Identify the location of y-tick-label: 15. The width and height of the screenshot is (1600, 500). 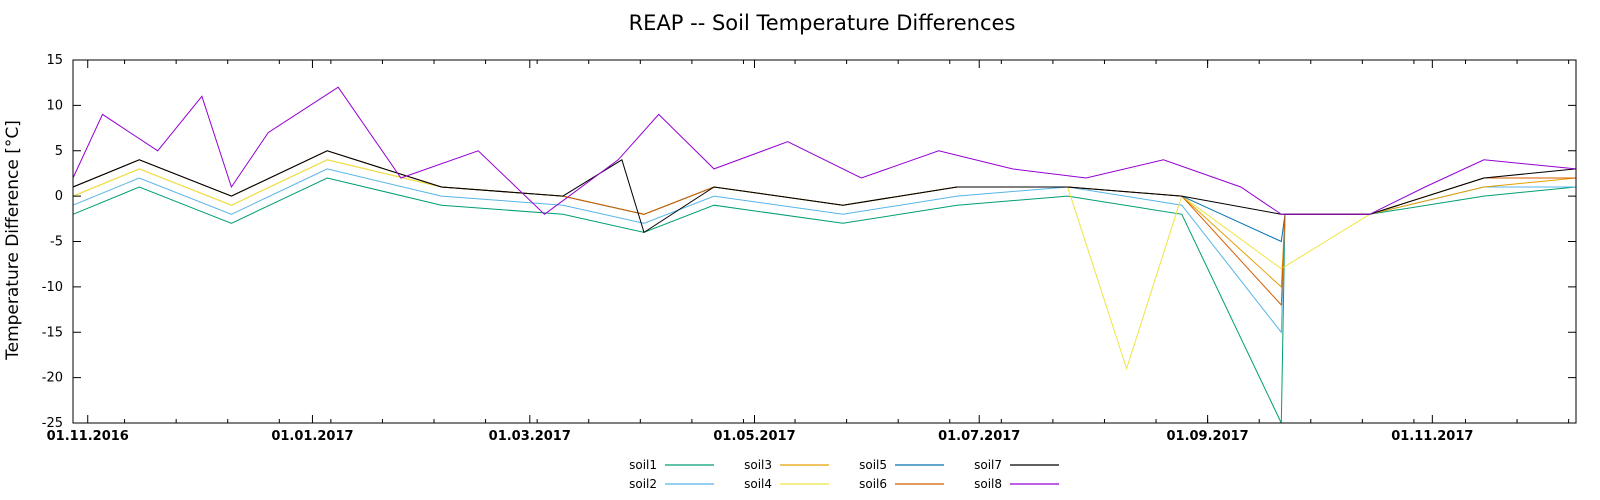
(54, 60).